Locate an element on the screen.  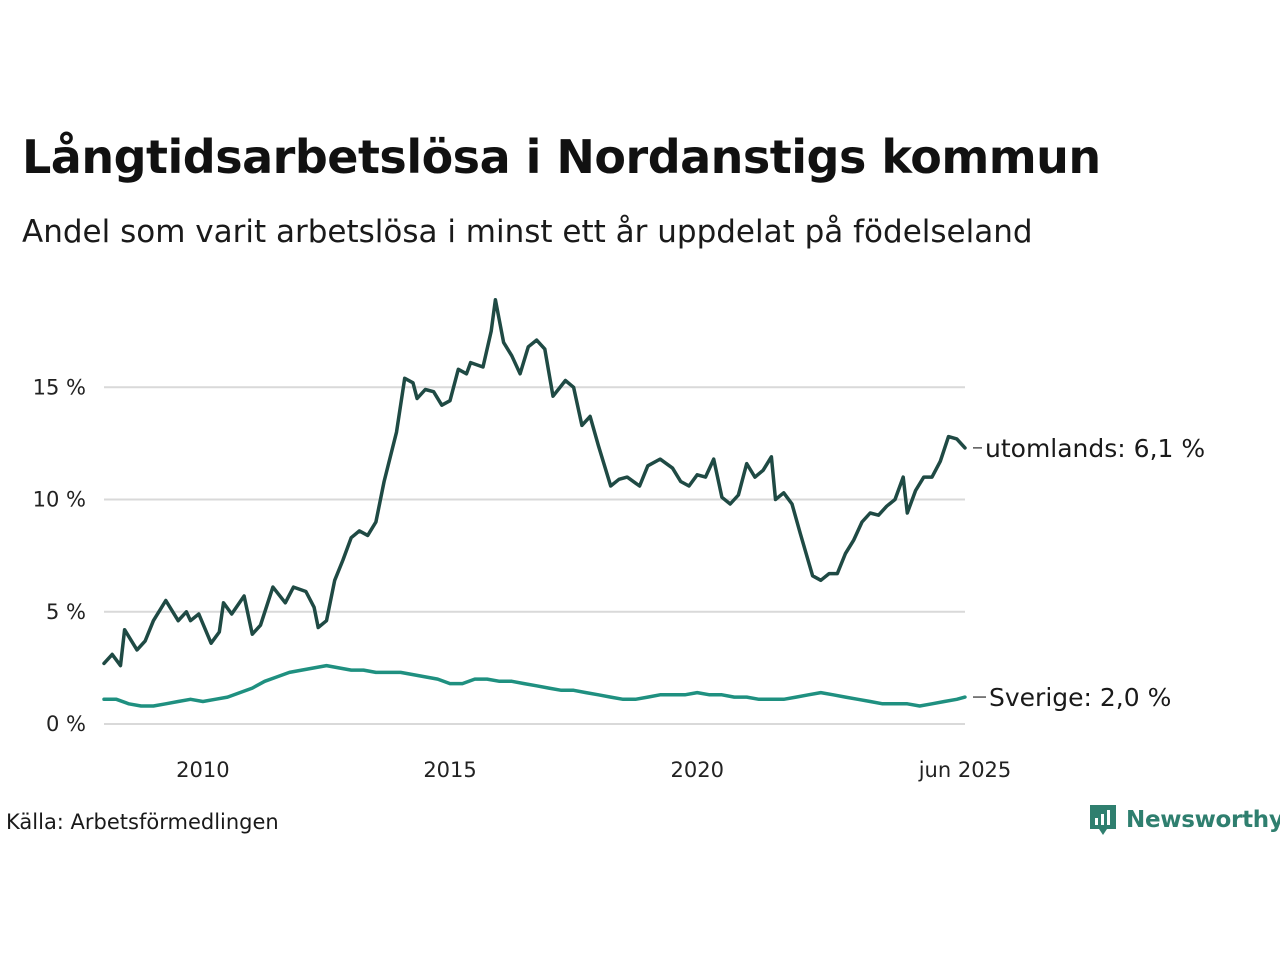
chart-title: Långtidsarbetslösa i Nordanstigs kommun is located at coordinates (561, 157).